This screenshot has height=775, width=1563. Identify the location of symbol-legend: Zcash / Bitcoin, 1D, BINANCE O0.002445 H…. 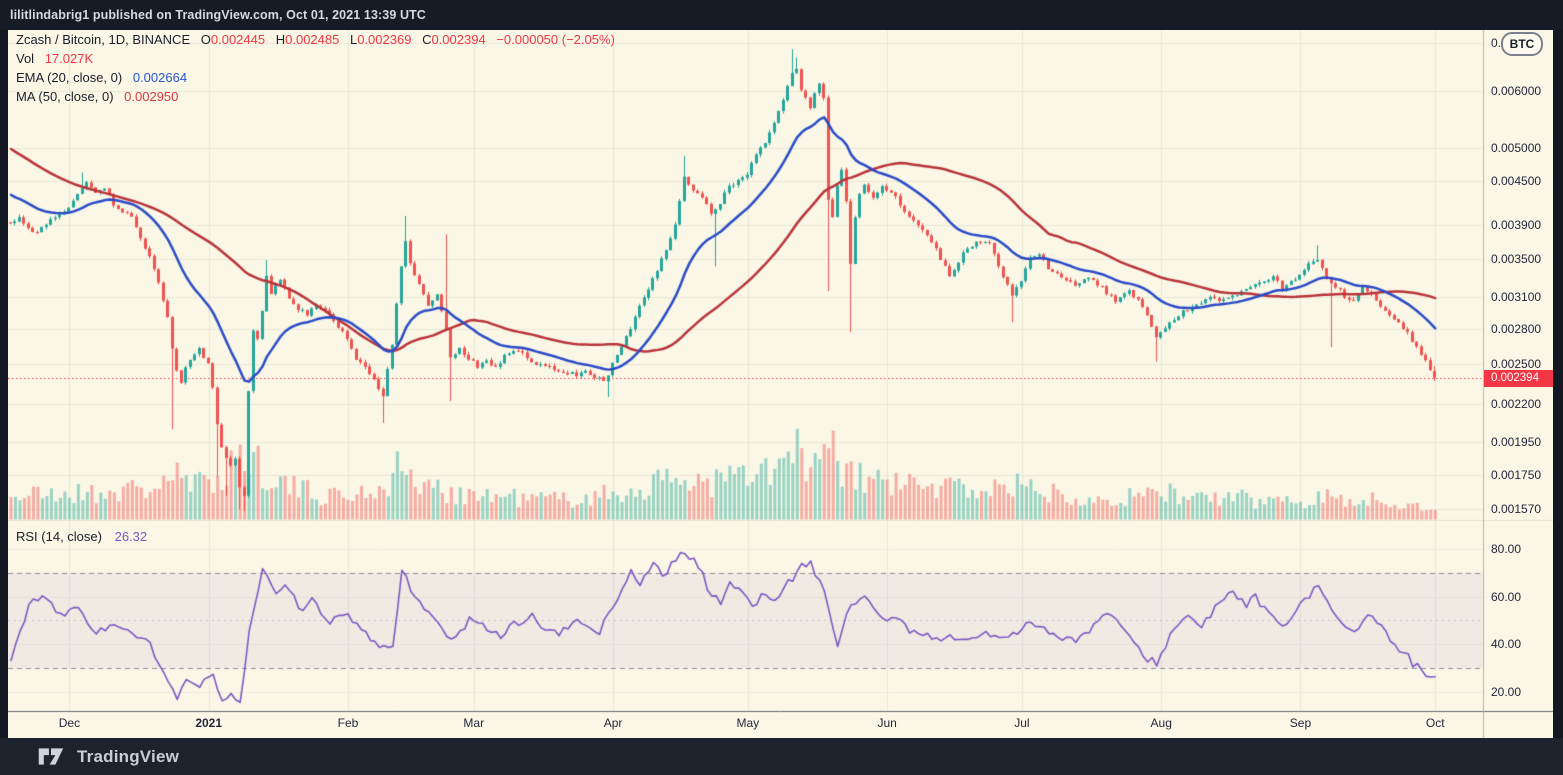
(315, 68).